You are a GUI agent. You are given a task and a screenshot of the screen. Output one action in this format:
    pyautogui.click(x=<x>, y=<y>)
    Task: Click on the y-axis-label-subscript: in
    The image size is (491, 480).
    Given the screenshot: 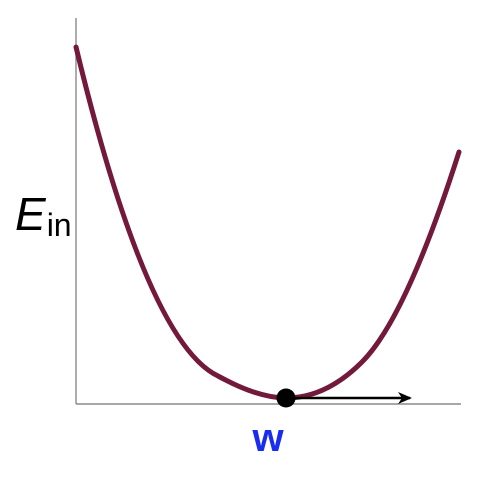 What is the action you would take?
    pyautogui.click(x=59, y=225)
    